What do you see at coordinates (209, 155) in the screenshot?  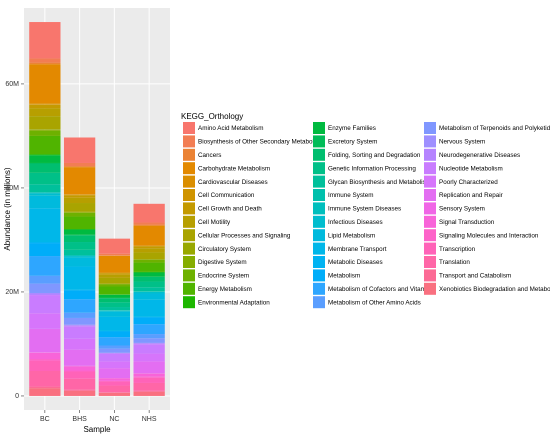 I see `legend-label: Cancers` at bounding box center [209, 155].